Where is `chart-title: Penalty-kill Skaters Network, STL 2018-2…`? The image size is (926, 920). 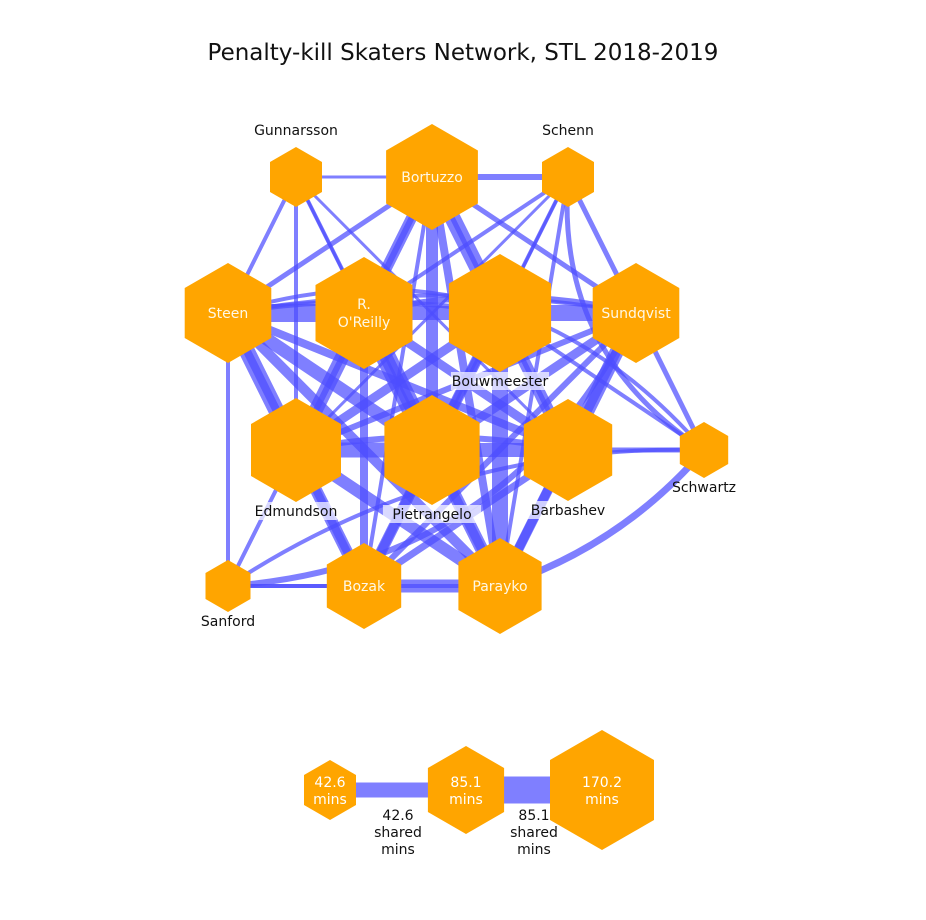 chart-title: Penalty-kill Skaters Network, STL 2018-2… is located at coordinates (463, 53).